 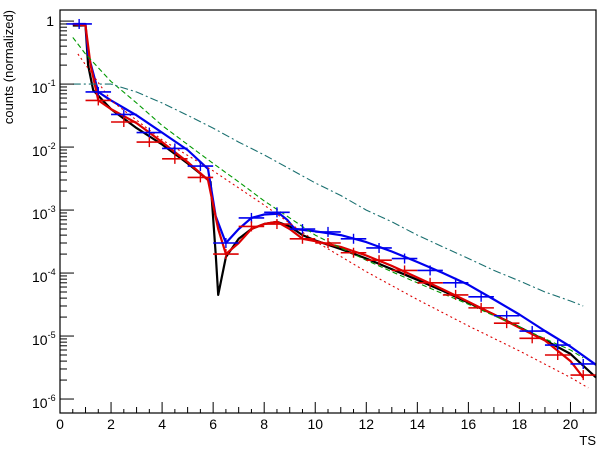 I want to click on x-tick-label: 0, so click(x=60, y=424).